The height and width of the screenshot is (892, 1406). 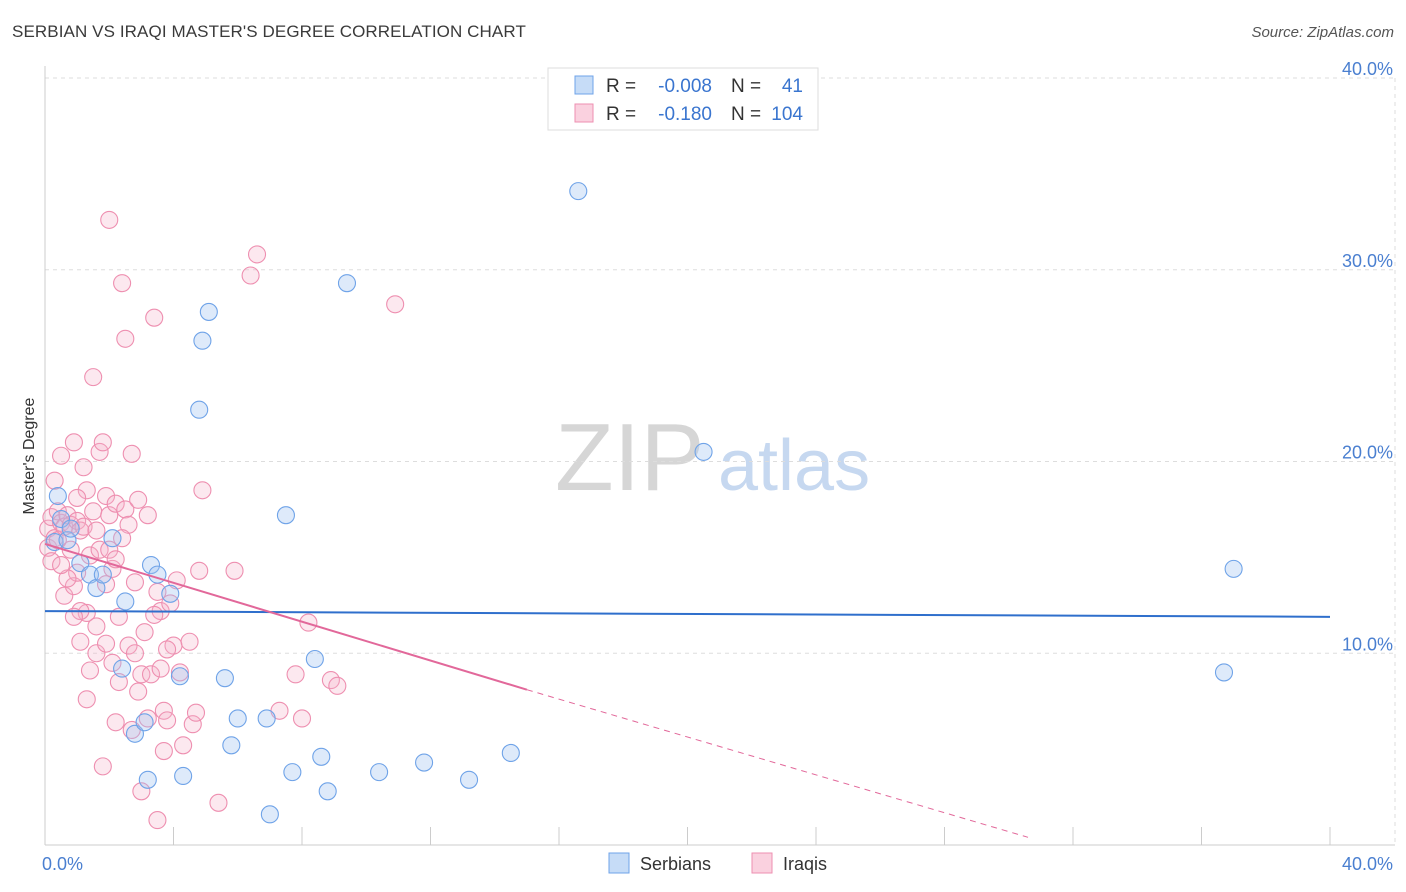 I want to click on legend-r-label-serbians: R =, so click(x=621, y=86).